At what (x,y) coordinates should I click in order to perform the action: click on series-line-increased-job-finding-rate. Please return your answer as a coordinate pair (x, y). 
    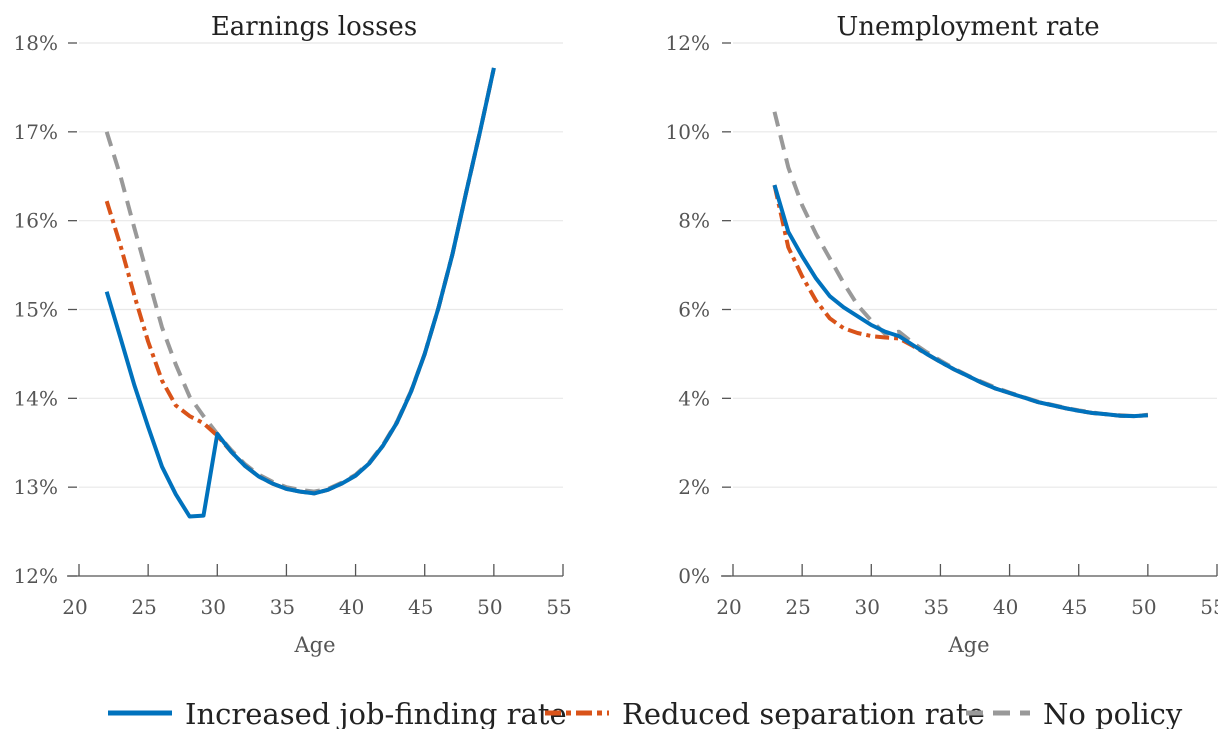
    Looking at the image, I should click on (960, 301).